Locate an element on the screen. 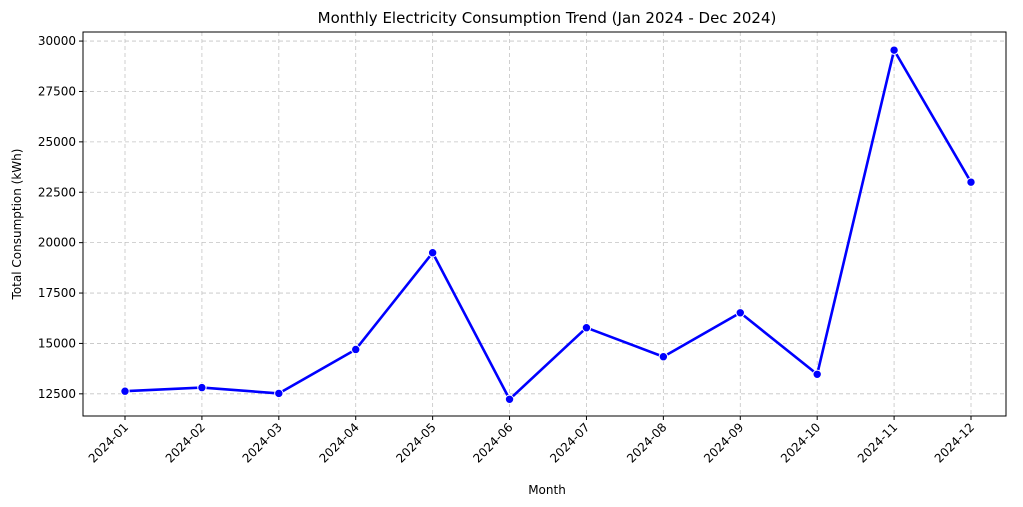 The image size is (1023, 507). x-tick-label: 2024-06 is located at coordinates (492, 442).